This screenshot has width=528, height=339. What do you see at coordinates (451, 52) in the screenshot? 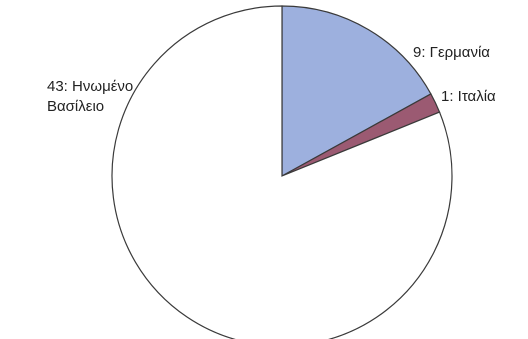
I see `pie-label-0: 9: Γερμανία` at bounding box center [451, 52].